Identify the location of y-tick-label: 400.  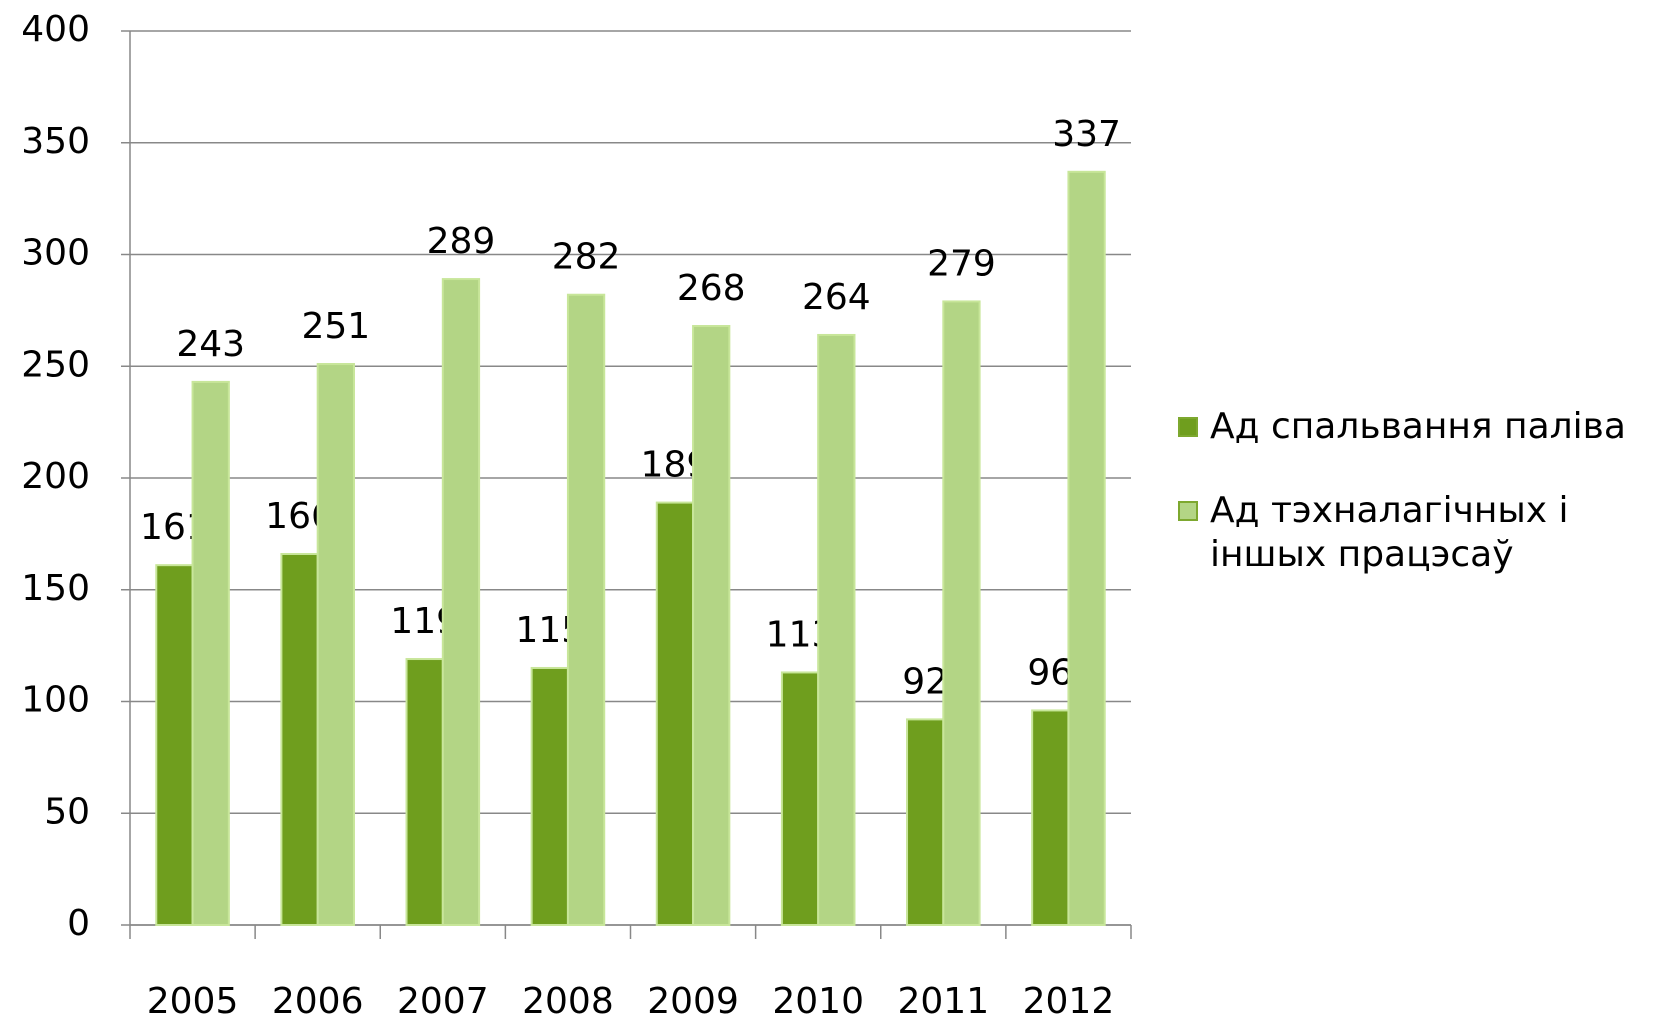
(55, 29).